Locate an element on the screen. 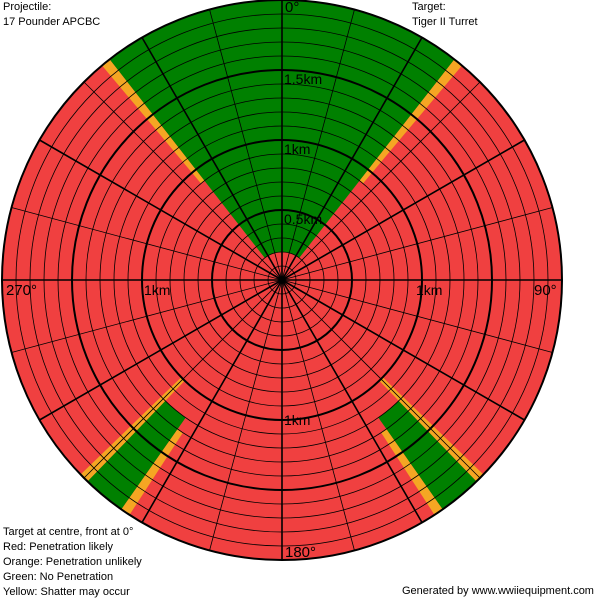  footer-credit: Generated by www.wwiiequipment.com is located at coordinates (498, 591).